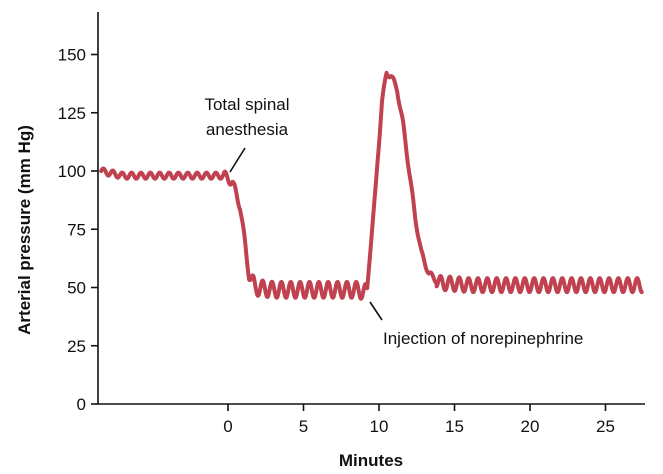  I want to click on y-tick-label: 25, so click(76, 346).